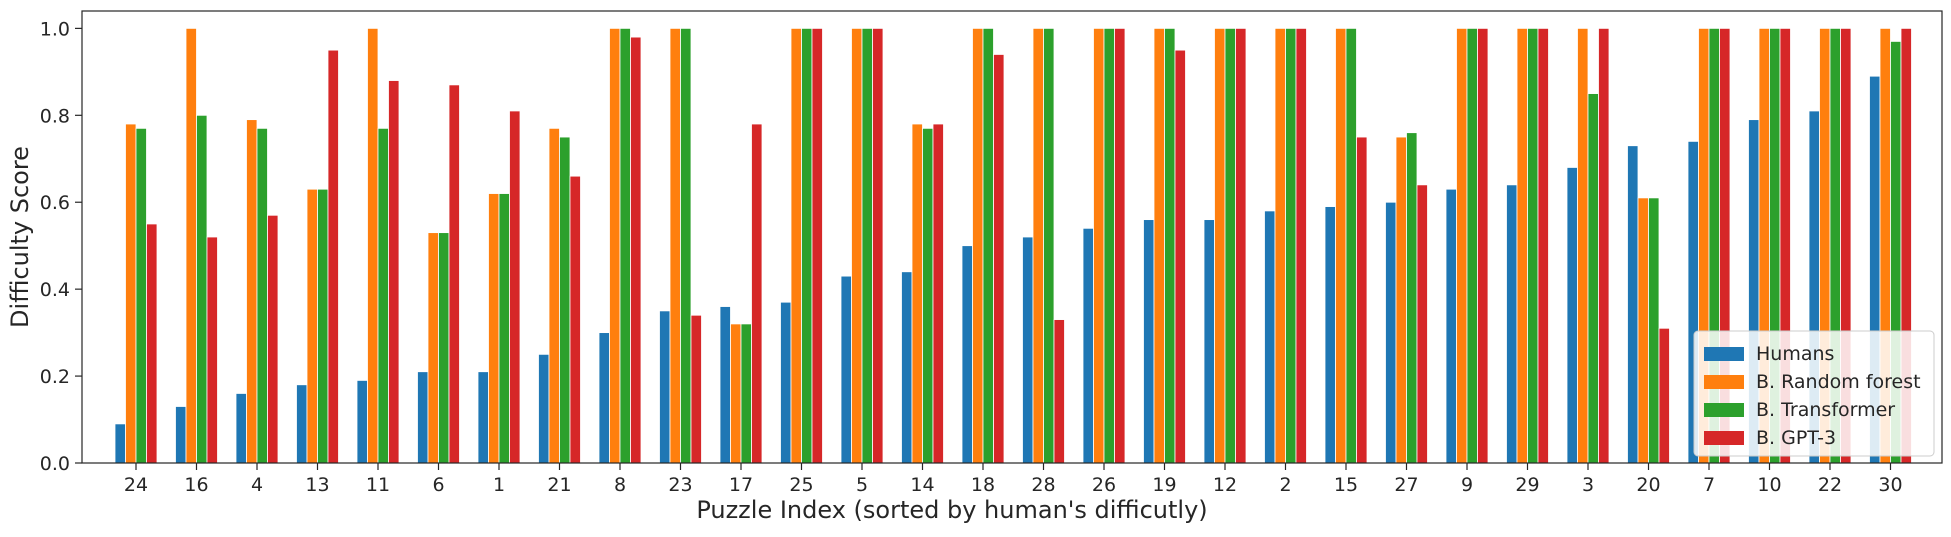  What do you see at coordinates (1043, 485) in the screenshot?
I see `x-tick-label: 28` at bounding box center [1043, 485].